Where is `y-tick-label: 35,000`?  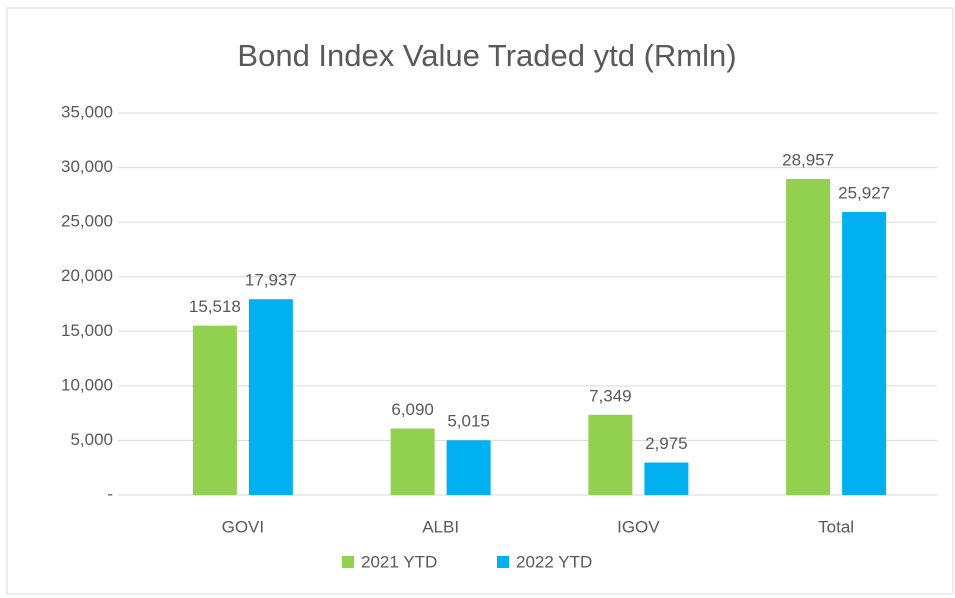
y-tick-label: 35,000 is located at coordinates (87, 111).